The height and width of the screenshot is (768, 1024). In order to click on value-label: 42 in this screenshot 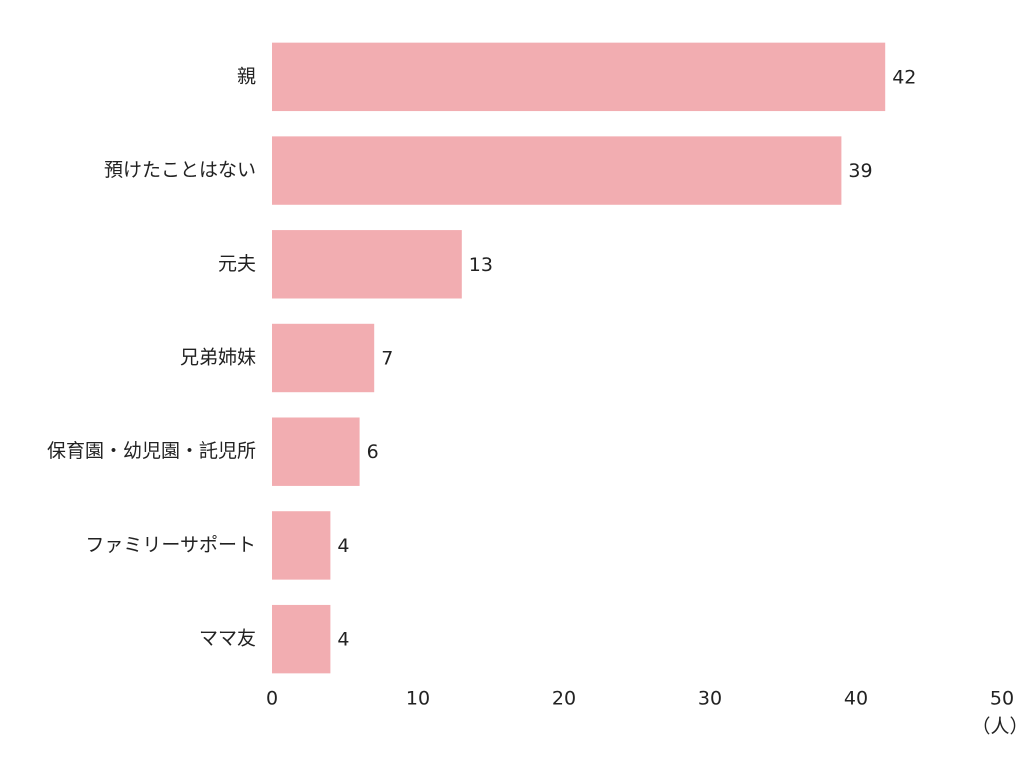, I will do `click(904, 77)`.